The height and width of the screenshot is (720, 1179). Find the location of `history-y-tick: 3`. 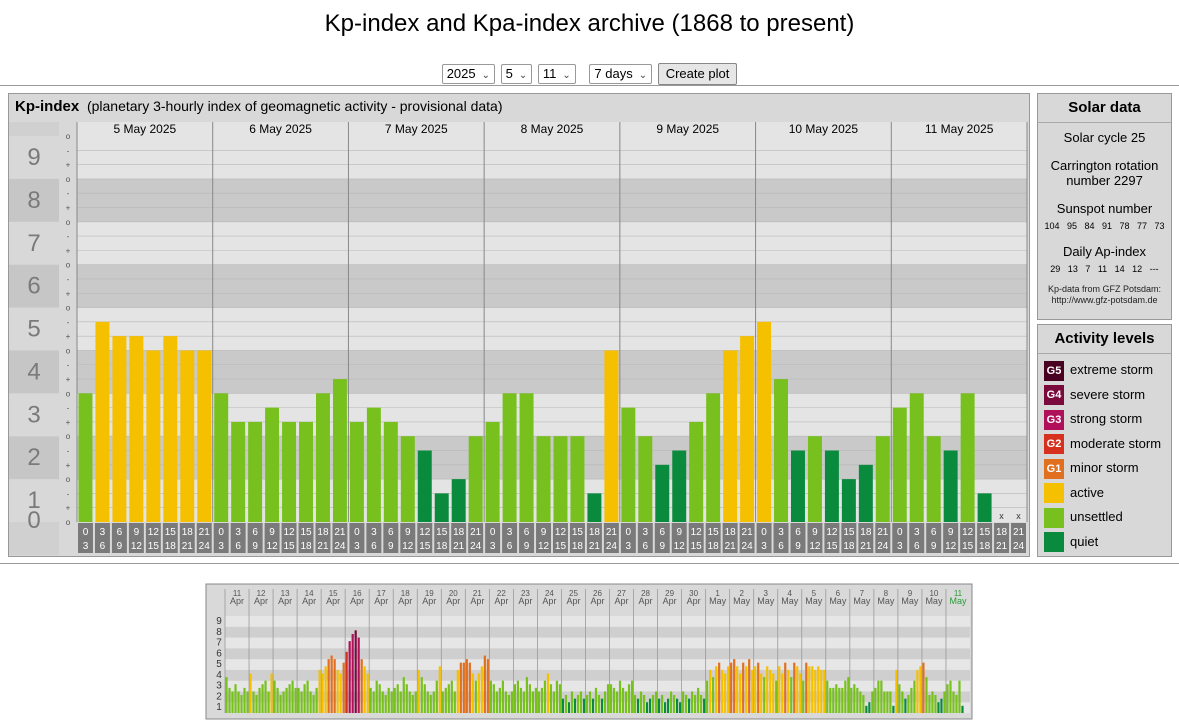

history-y-tick: 3 is located at coordinates (219, 686).